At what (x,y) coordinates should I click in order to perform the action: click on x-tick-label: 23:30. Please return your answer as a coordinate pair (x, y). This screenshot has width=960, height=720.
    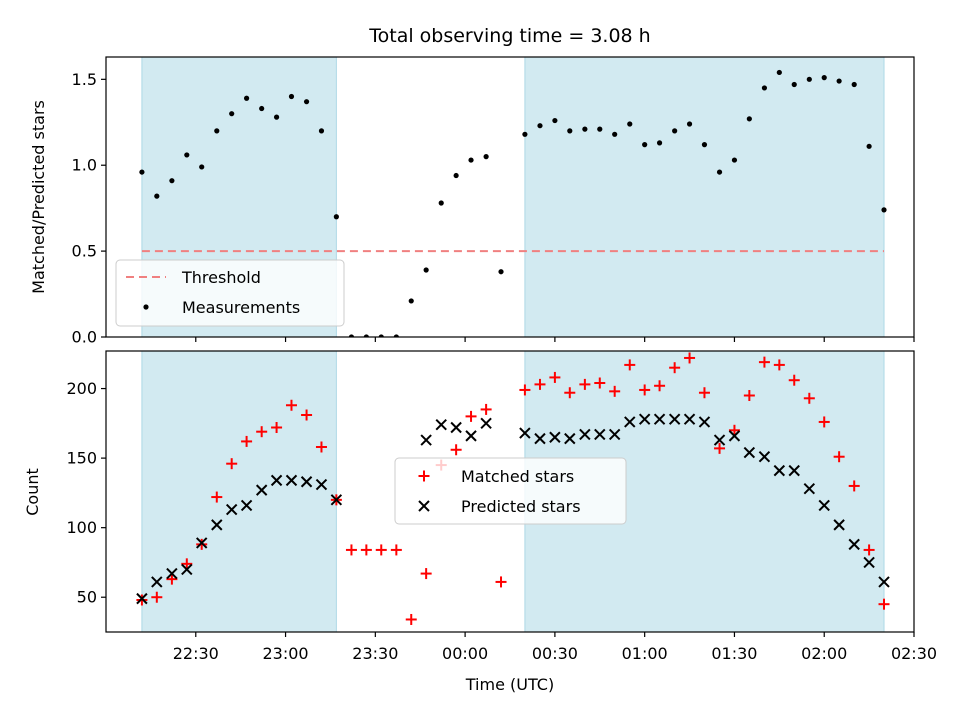
    Looking at the image, I should click on (375, 653).